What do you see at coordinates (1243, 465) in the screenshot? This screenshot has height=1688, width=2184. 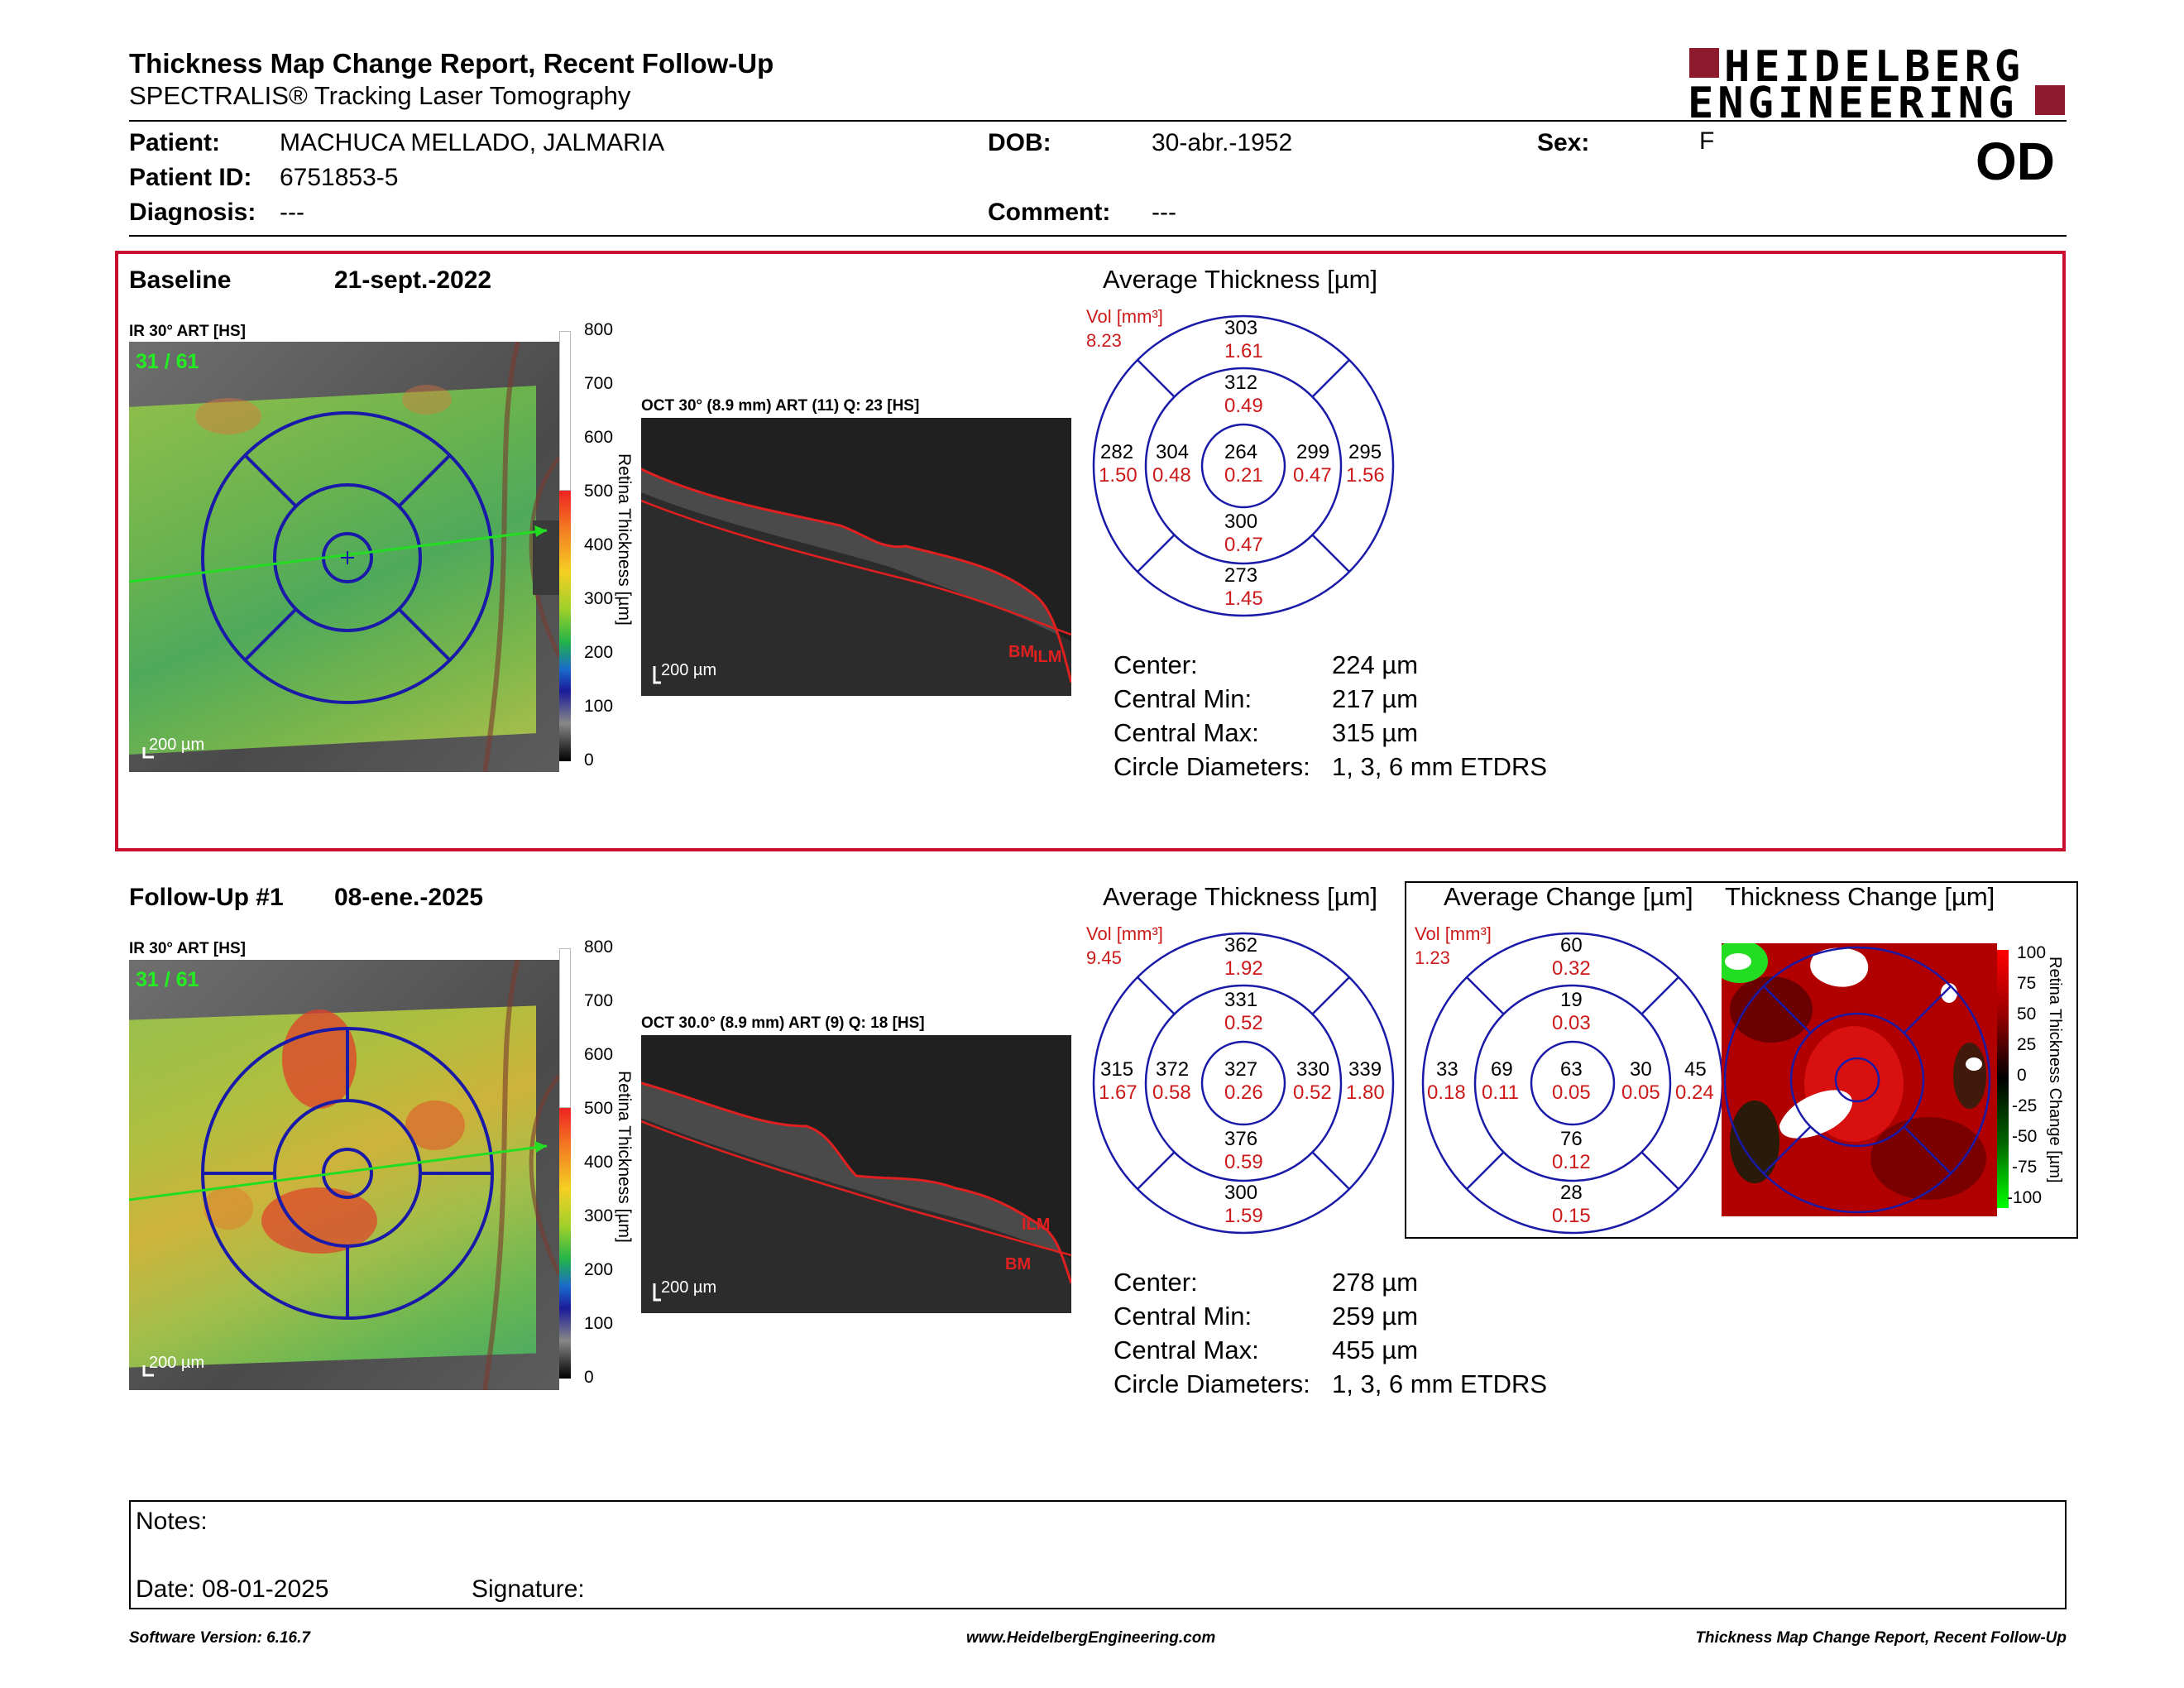 I see `baseline-etdrs-grid` at bounding box center [1243, 465].